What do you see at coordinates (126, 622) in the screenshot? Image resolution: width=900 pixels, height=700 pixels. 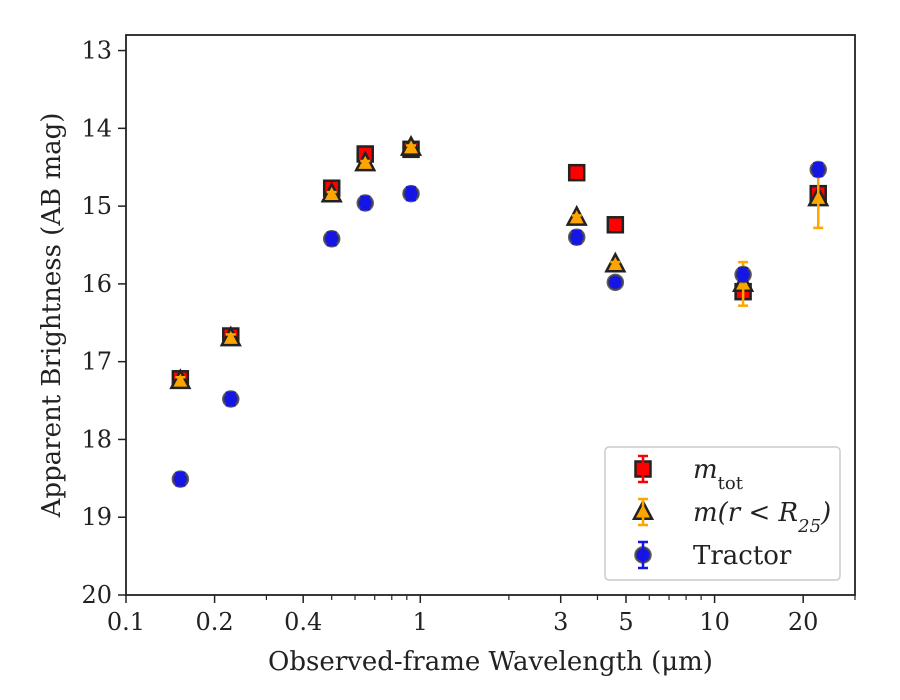 I see `x-tick-label: 0.1` at bounding box center [126, 622].